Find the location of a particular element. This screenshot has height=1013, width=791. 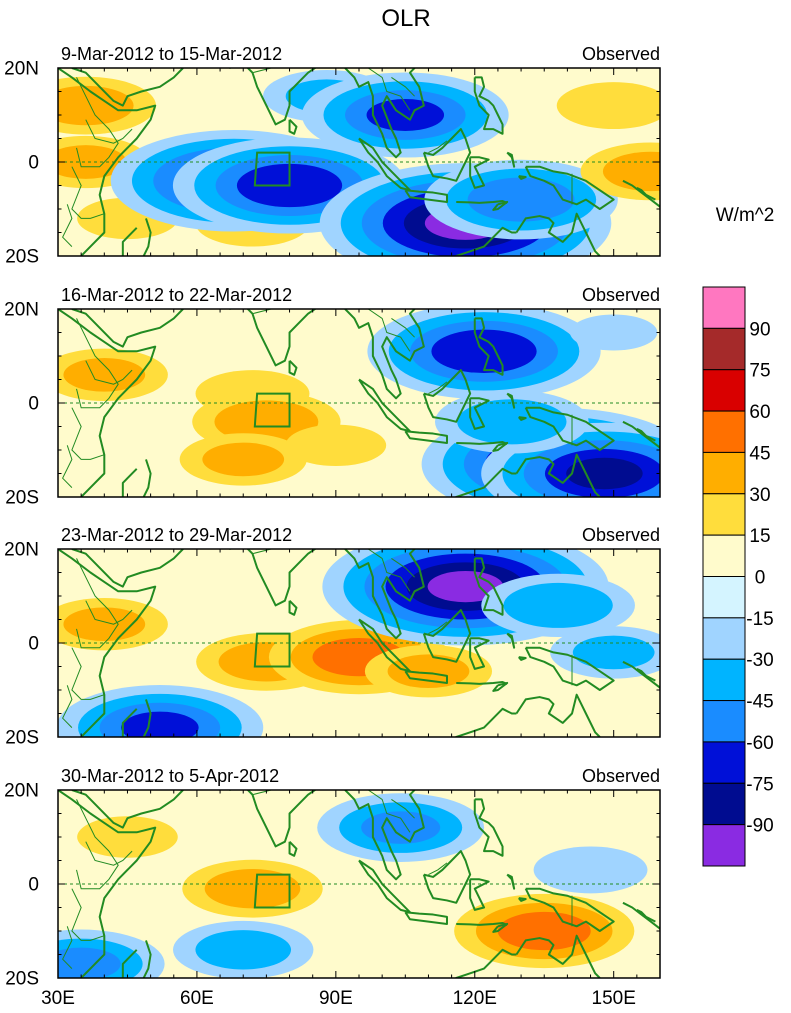

y-tick-label: 0 is located at coordinates (33, 163).